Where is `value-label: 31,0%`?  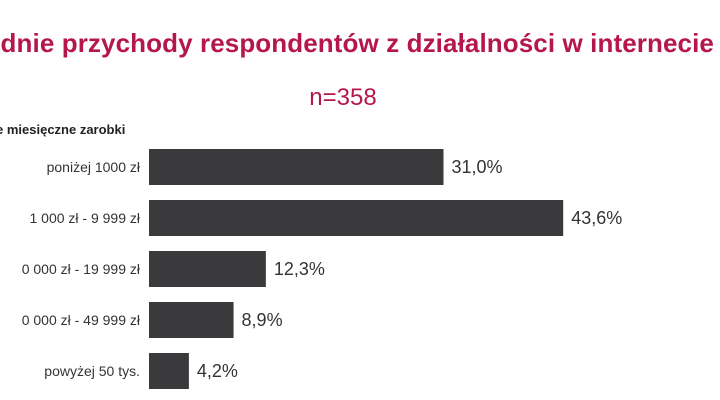 value-label: 31,0% is located at coordinates (477, 167).